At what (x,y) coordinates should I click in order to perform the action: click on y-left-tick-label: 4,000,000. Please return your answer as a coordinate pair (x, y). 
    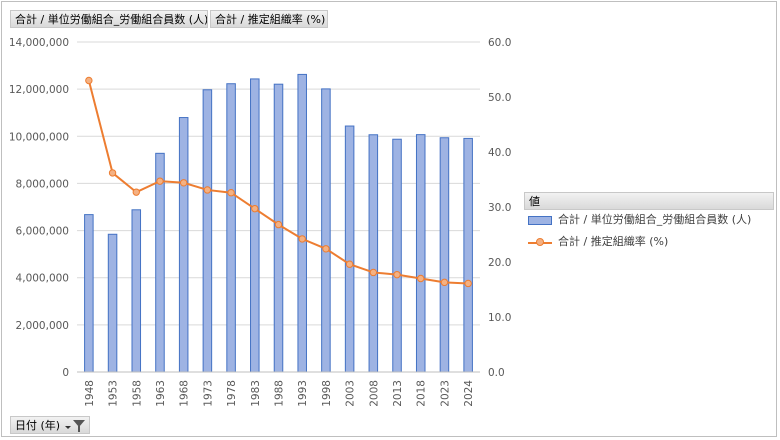
    Looking at the image, I should click on (42, 279).